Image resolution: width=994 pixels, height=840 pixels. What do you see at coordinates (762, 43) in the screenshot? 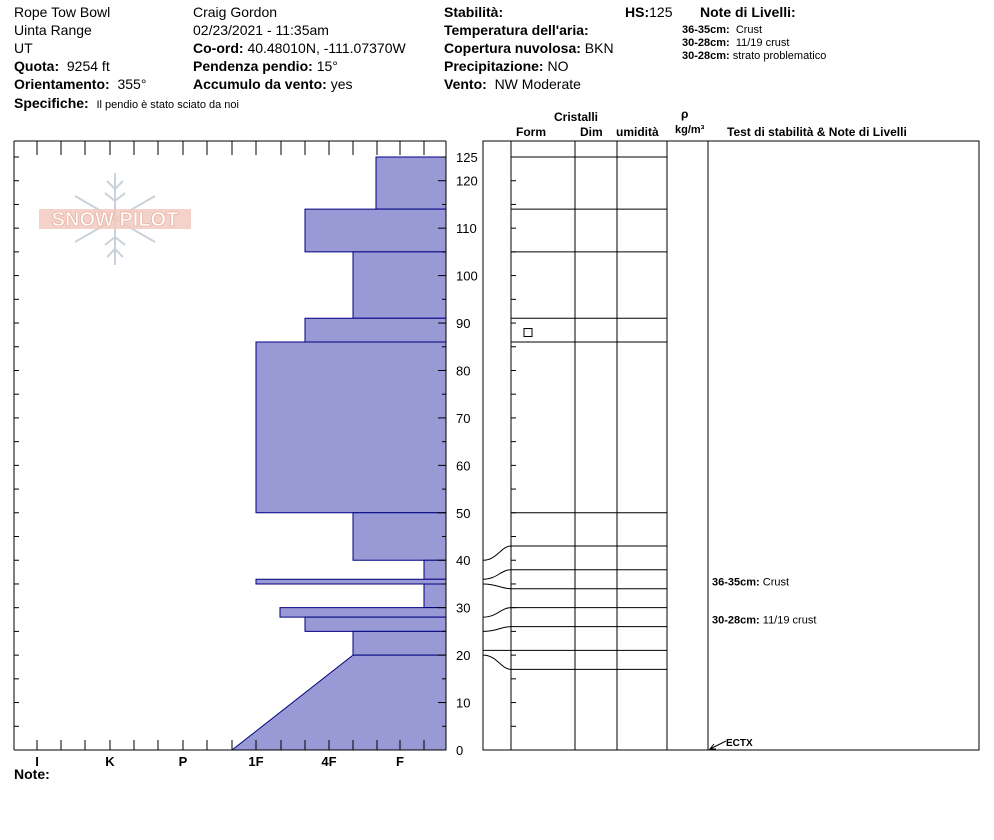
I see `layer-note-text: 11/19 crust` at bounding box center [762, 43].